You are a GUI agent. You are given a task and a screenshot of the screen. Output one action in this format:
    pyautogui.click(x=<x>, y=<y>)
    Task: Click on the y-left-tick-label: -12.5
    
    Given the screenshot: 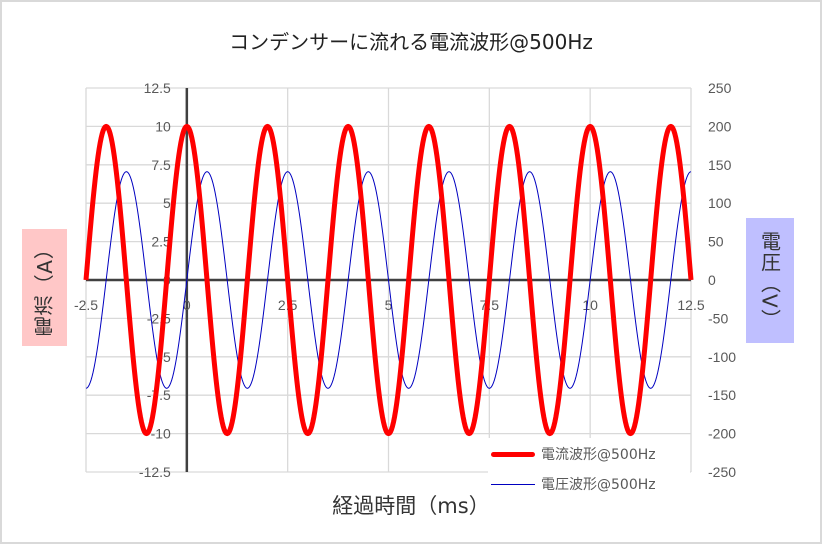 What is the action you would take?
    pyautogui.click(x=155, y=472)
    